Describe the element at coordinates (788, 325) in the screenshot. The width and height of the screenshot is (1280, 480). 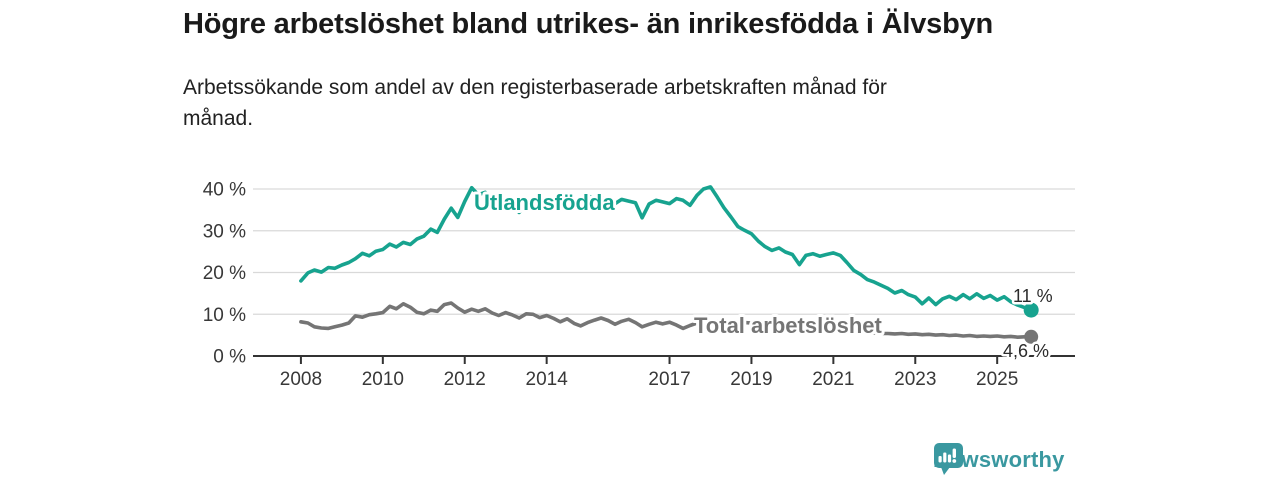
I see `series-label: Total arbetslöshet` at that location.